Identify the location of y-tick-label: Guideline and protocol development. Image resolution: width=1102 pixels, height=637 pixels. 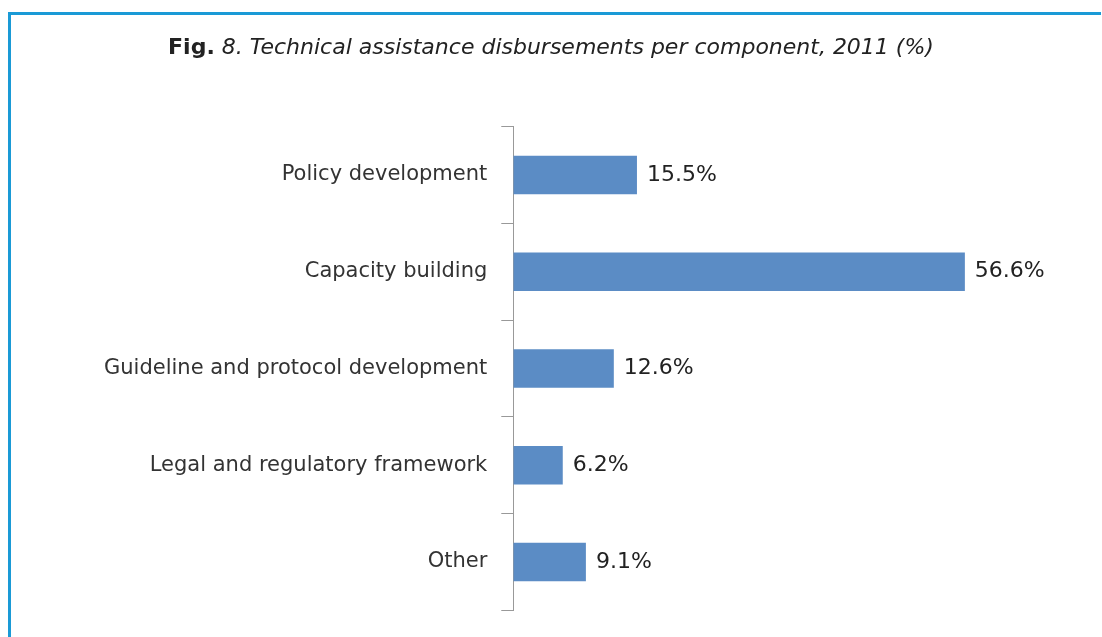
(295, 366).